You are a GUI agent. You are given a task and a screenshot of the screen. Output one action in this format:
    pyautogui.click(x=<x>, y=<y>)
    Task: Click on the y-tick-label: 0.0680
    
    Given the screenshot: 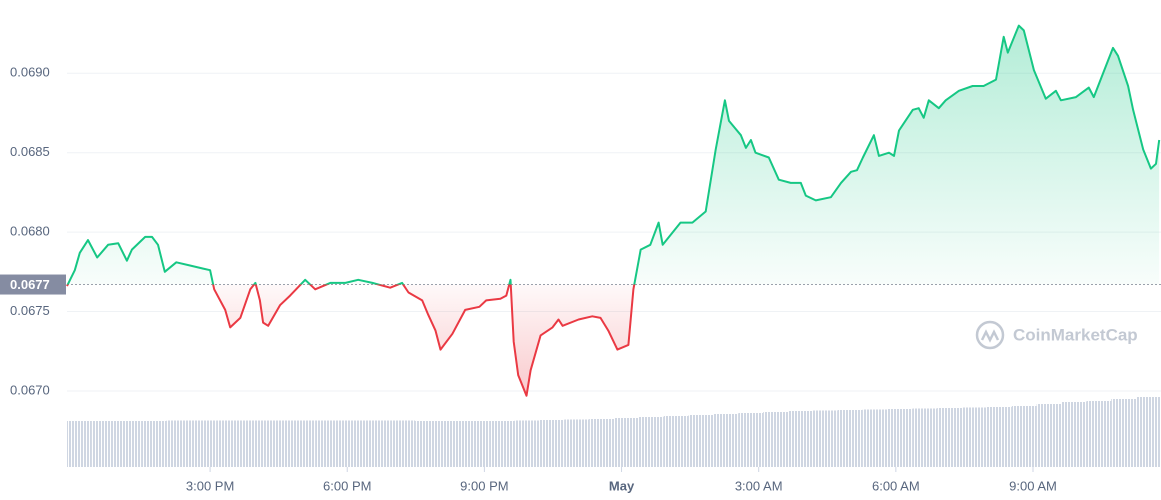 What is the action you would take?
    pyautogui.click(x=30, y=231)
    